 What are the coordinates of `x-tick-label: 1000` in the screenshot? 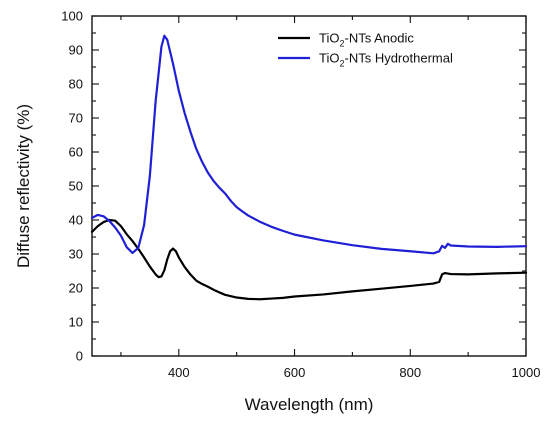 It's located at (526, 372).